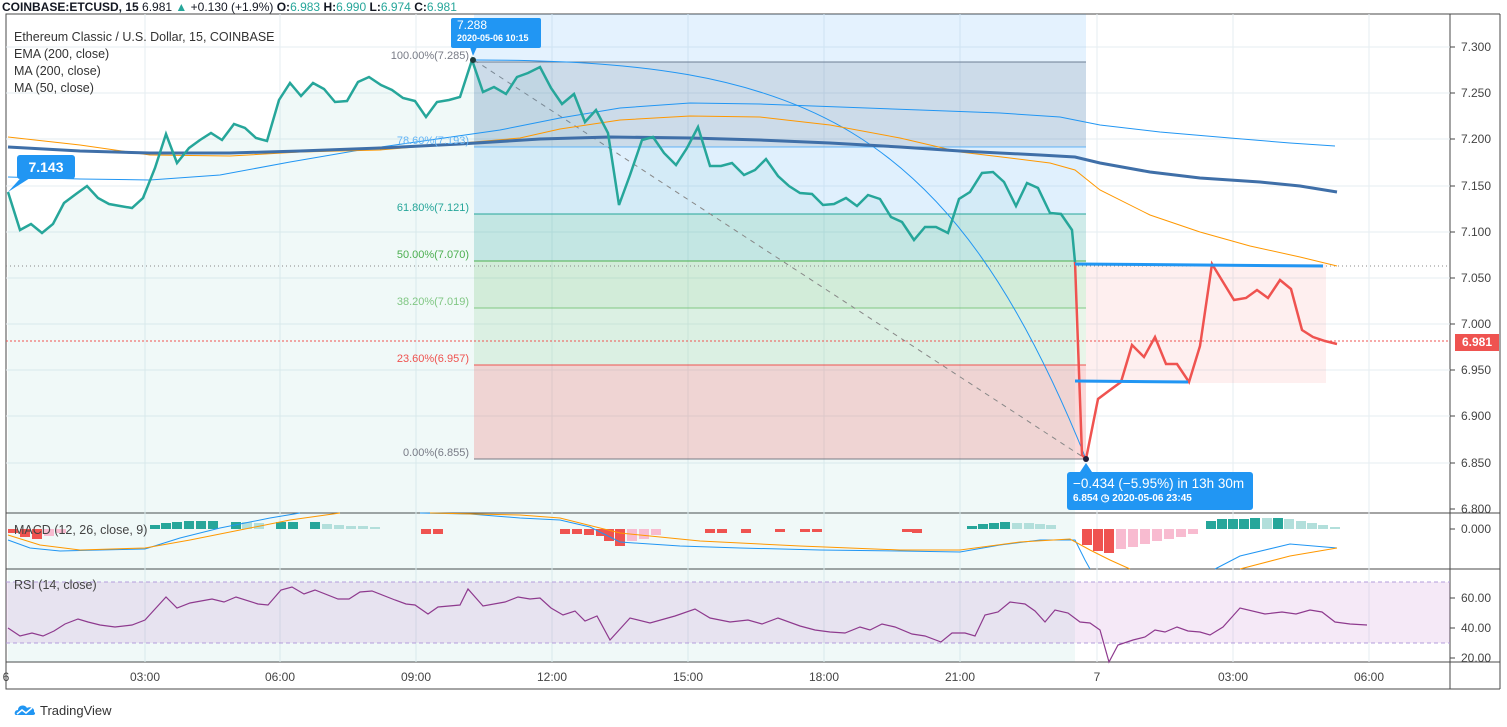 The image size is (1507, 727). Describe the element at coordinates (1086, 467) in the screenshot. I see `bottom-callout-pointer` at that location.